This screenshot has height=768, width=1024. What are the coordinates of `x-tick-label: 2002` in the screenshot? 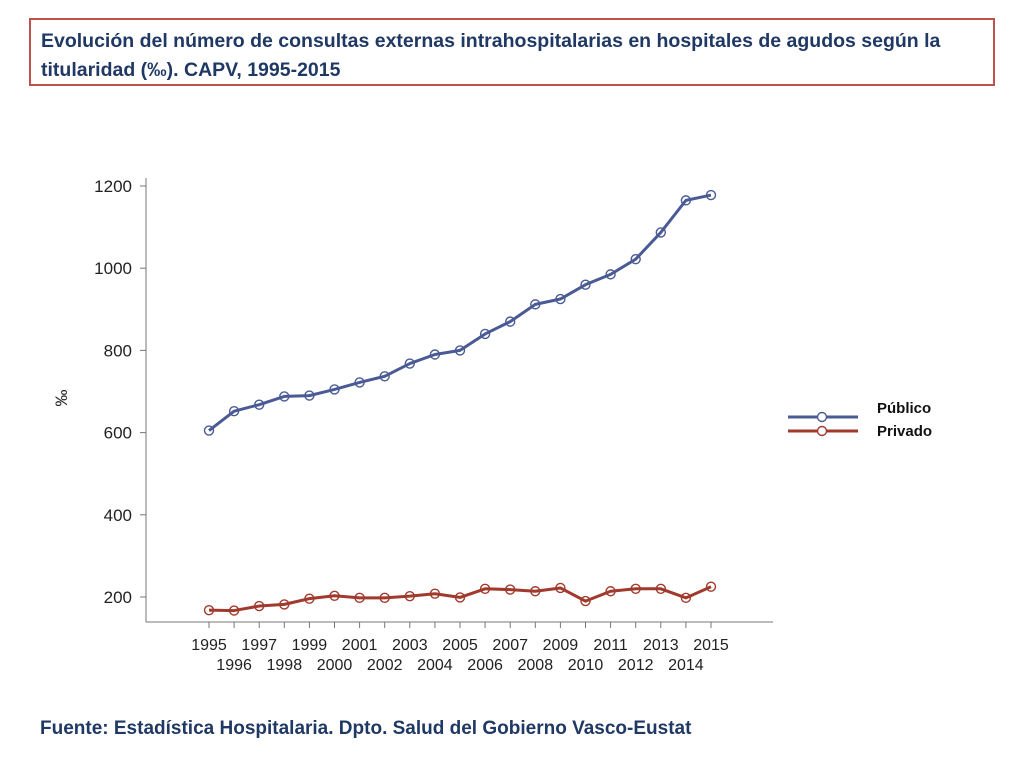 It's located at (385, 665).